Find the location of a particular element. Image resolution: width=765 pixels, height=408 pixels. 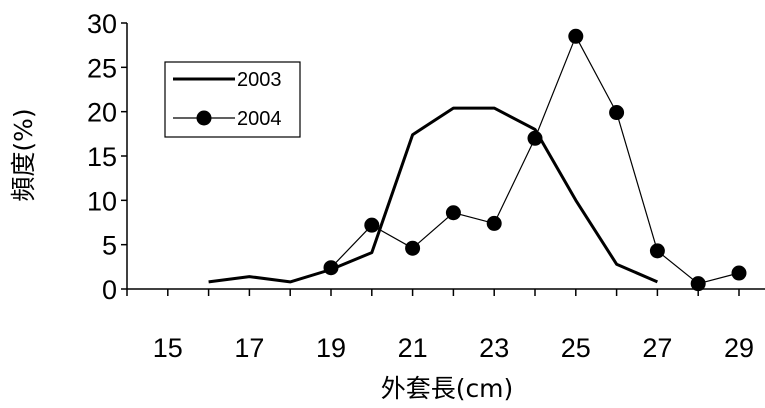

x-tick-label: 27 is located at coordinates (657, 348).